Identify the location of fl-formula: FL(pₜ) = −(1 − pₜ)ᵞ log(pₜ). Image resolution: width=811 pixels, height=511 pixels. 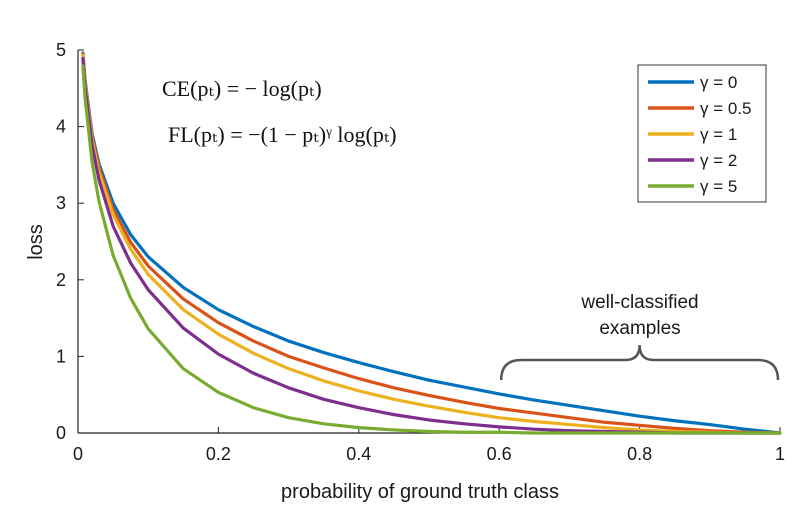
(282, 134).